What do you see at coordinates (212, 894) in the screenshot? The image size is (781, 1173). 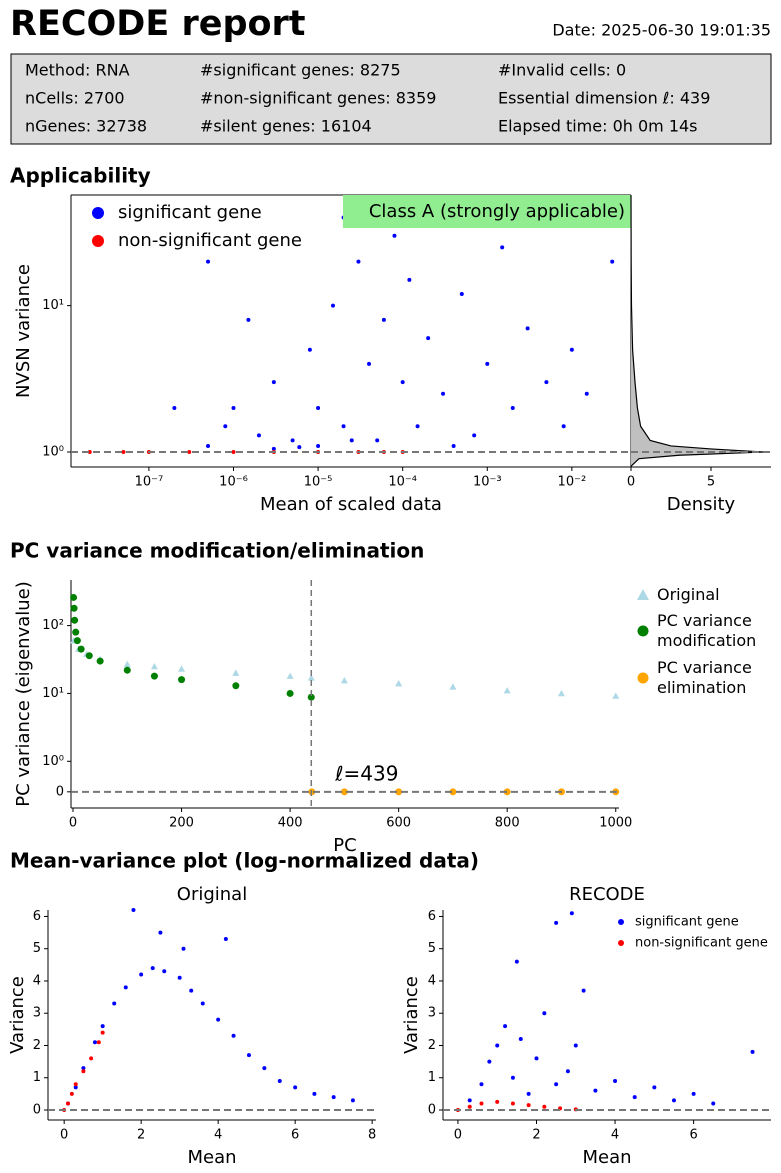 I see `chart-title: Original` at bounding box center [212, 894].